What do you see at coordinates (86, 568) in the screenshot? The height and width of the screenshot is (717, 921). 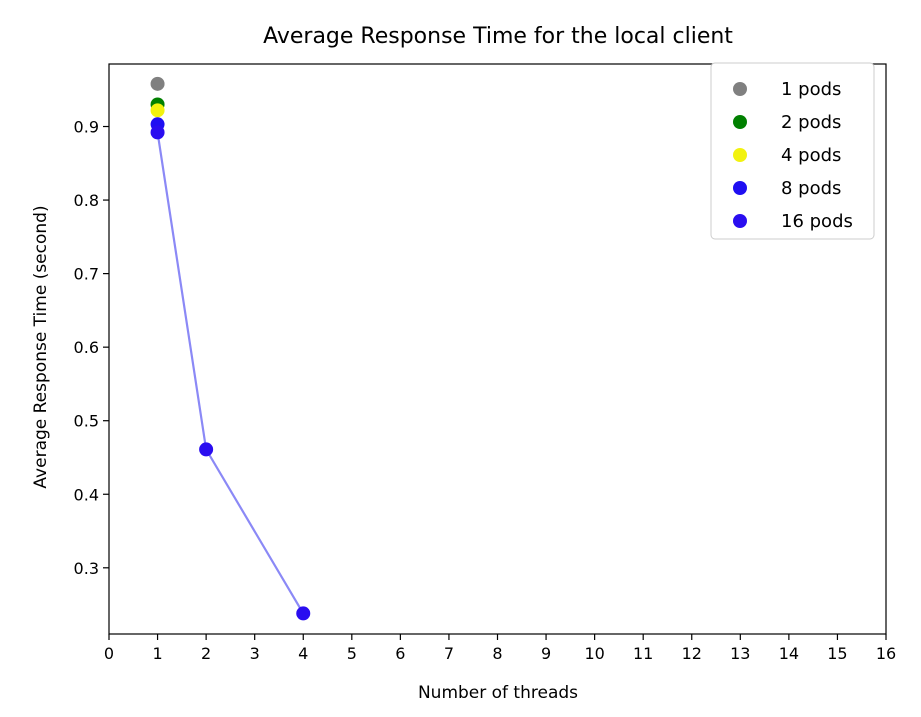 I see `y-tick-label: 0.3` at bounding box center [86, 568].